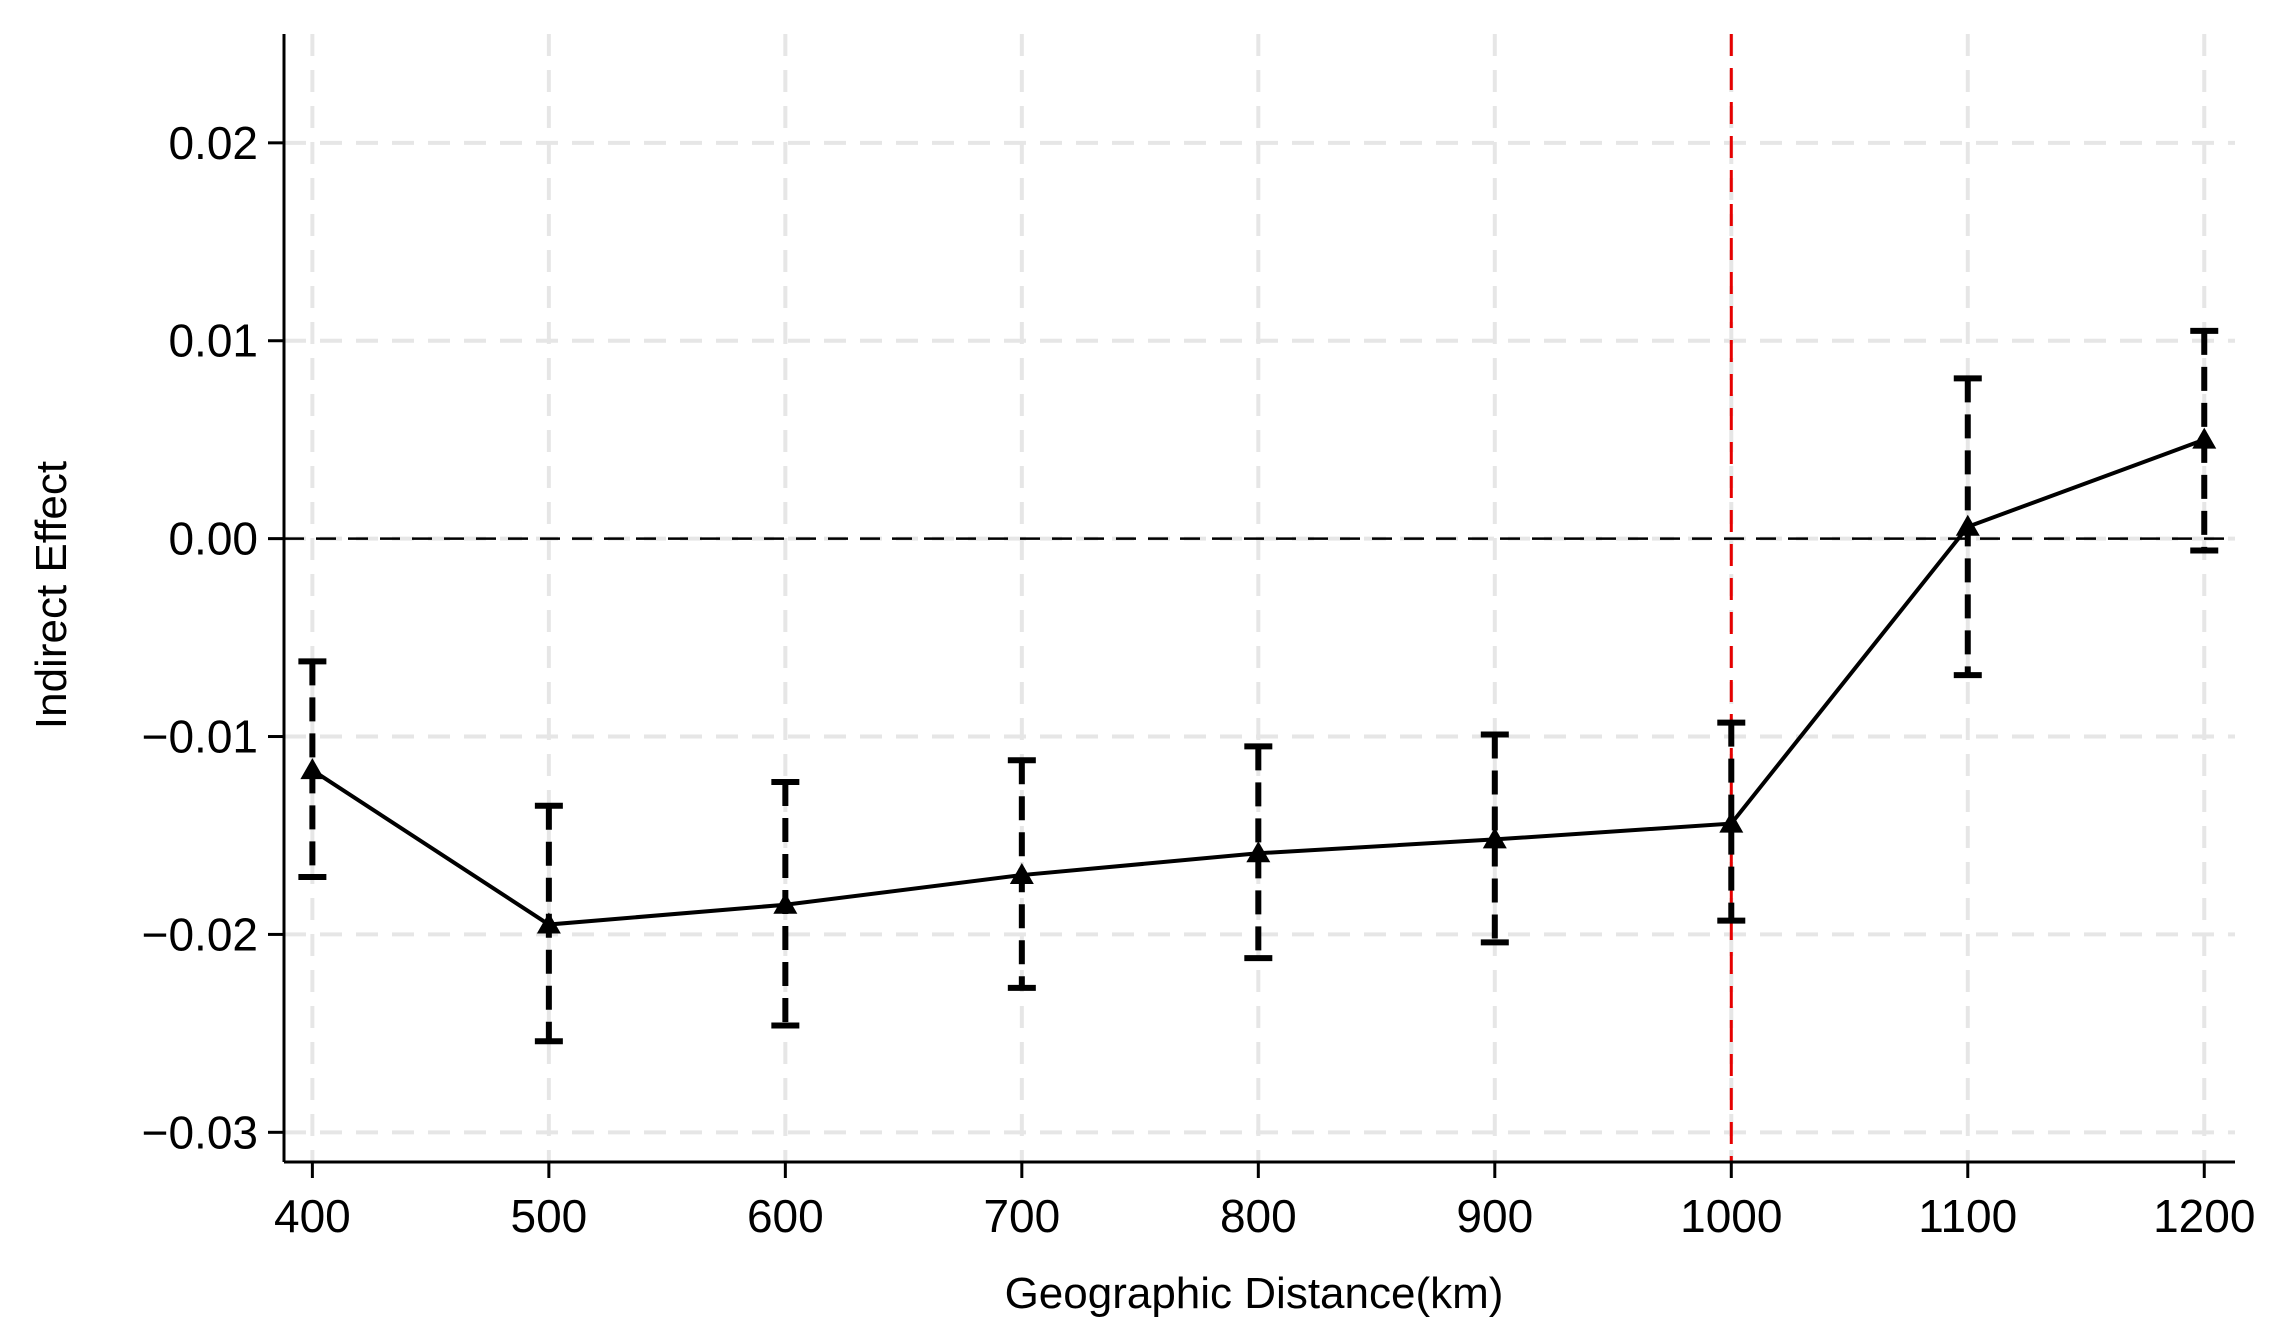 This screenshot has width=2272, height=1332. Describe the element at coordinates (51, 595) in the screenshot. I see `y-axis-title: Indirect Effect` at that location.